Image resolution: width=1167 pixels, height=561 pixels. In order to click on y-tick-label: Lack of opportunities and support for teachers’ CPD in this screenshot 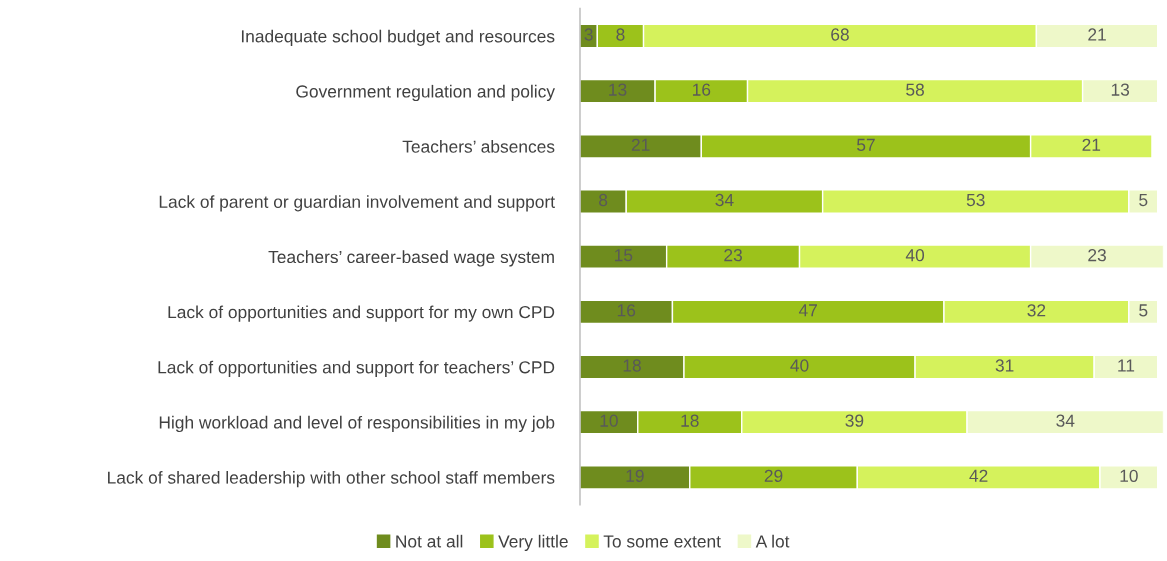, I will do `click(356, 368)`.